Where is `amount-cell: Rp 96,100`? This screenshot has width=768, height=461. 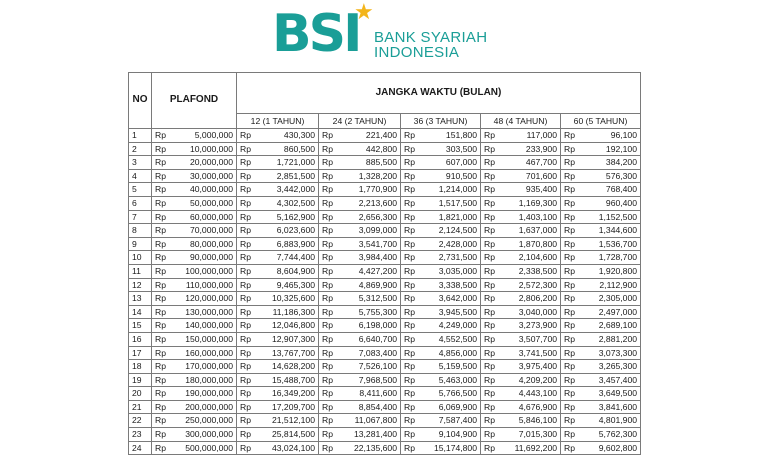
amount-cell: Rp 96,100 is located at coordinates (600, 135).